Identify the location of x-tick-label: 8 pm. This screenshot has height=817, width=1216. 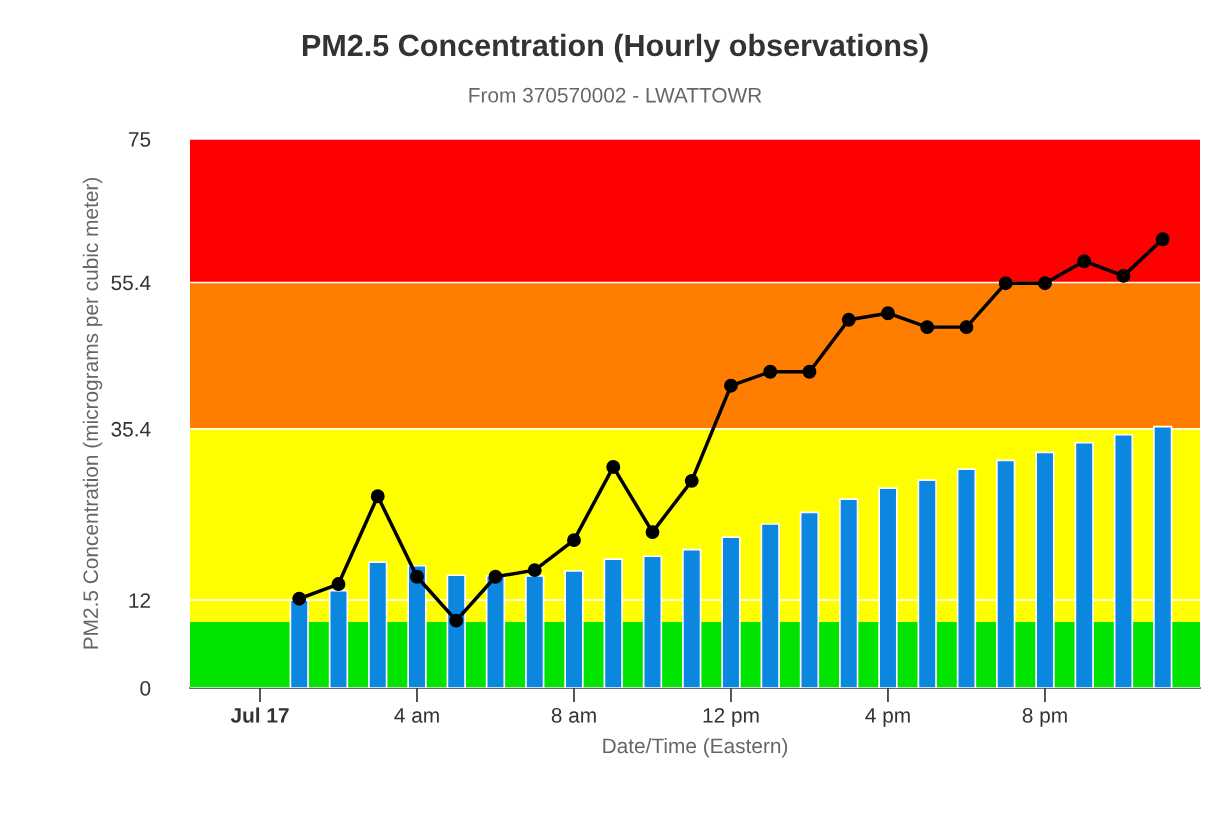
(1044, 717).